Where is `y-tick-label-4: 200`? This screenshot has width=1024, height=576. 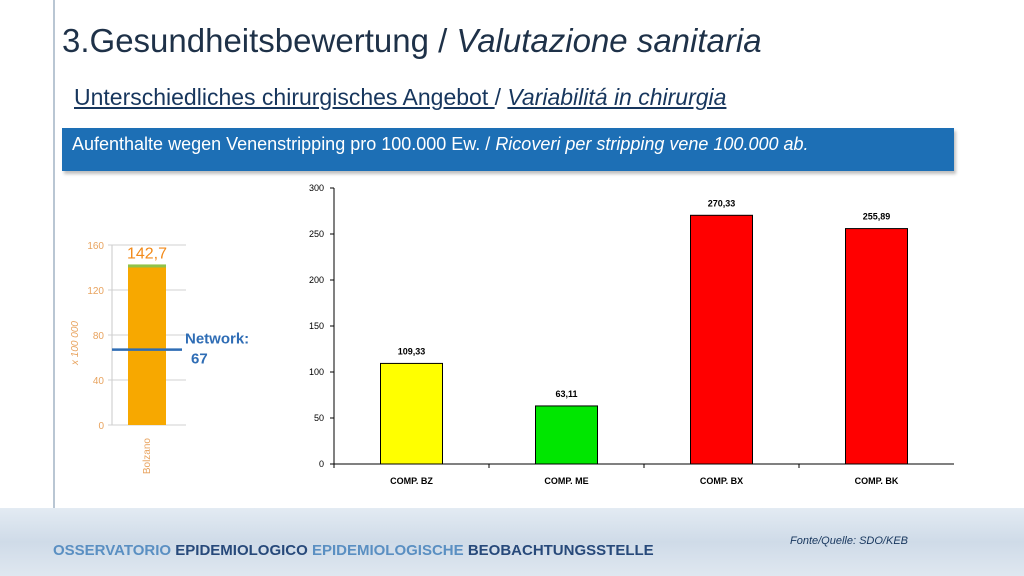 y-tick-label-4: 200 is located at coordinates (316, 280).